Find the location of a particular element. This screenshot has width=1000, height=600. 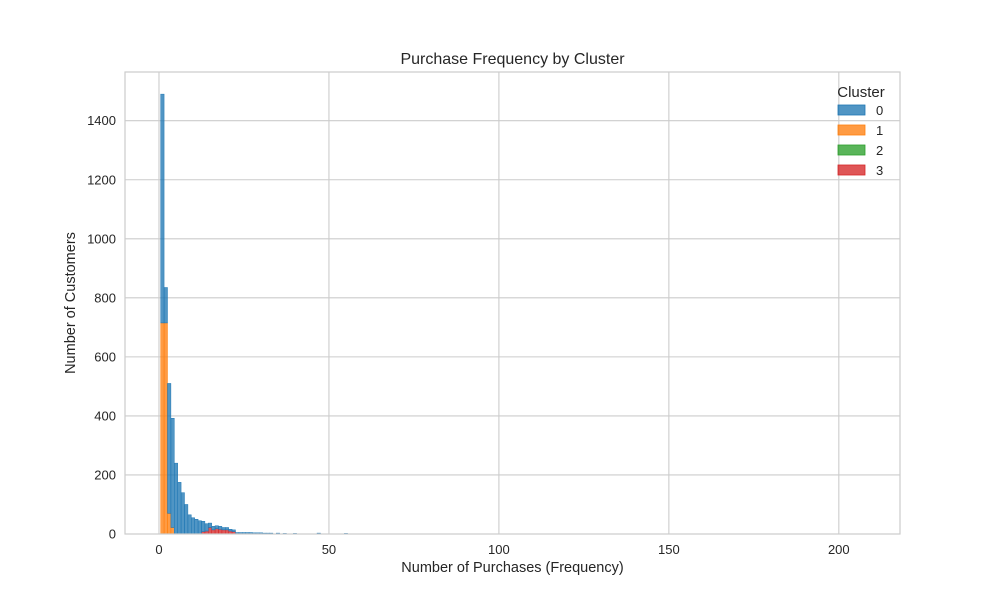

y-tick-label: 200 is located at coordinates (105, 474).